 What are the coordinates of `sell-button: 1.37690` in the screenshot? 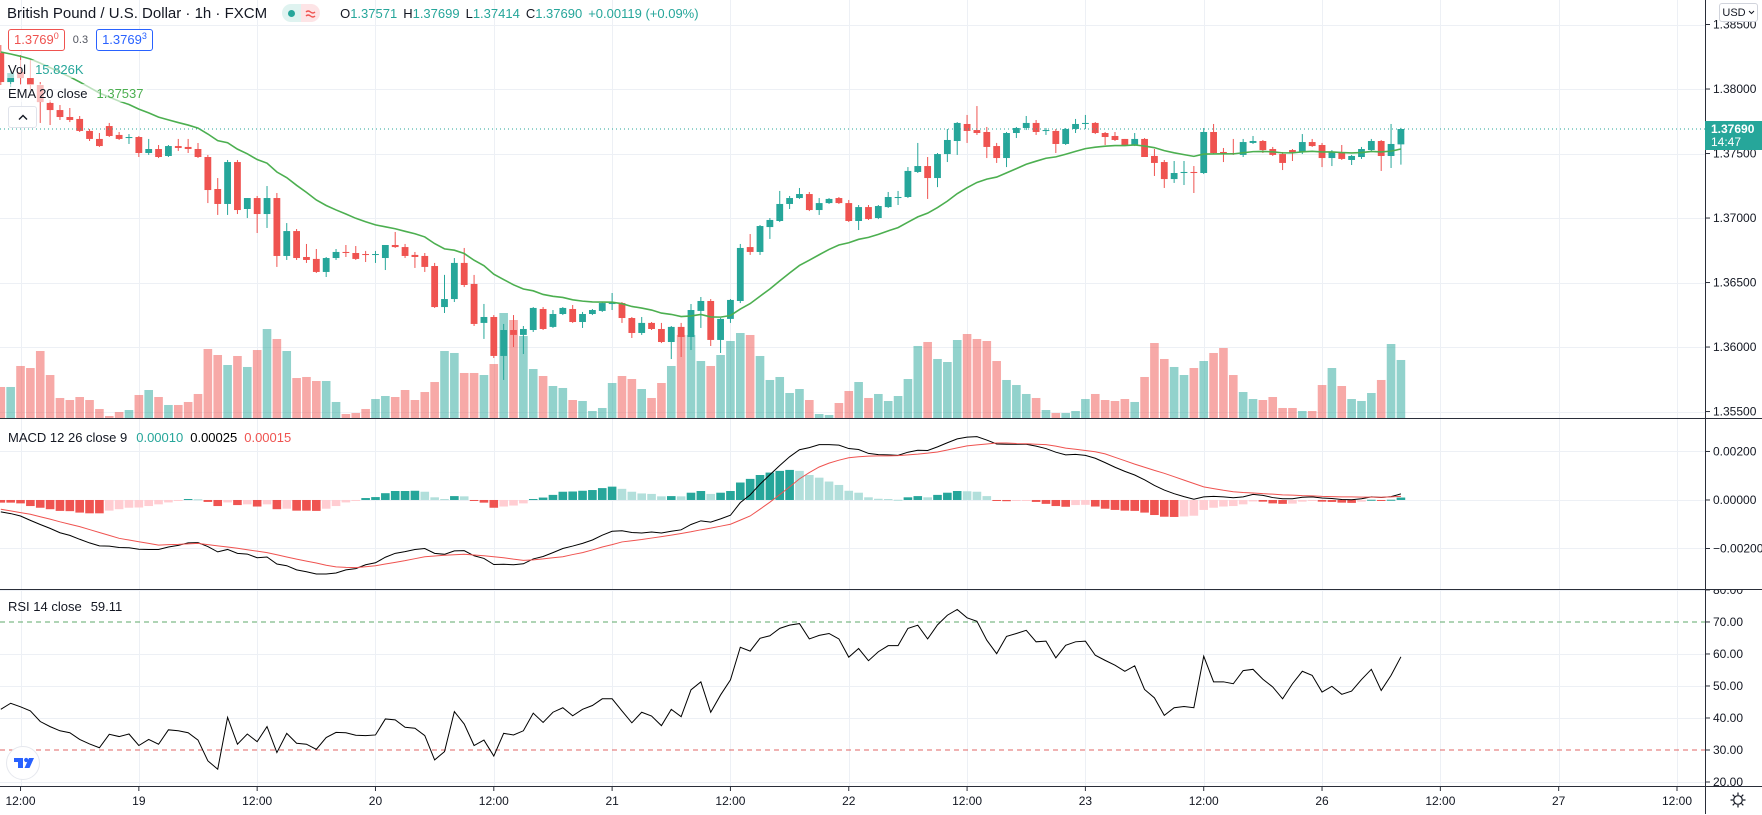 It's located at (36, 40).